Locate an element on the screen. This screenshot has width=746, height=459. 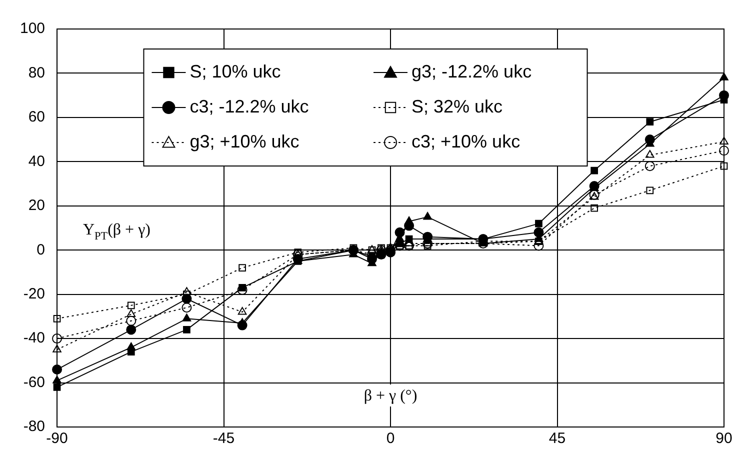
y-tick-label: -60 is located at coordinates (34, 382).